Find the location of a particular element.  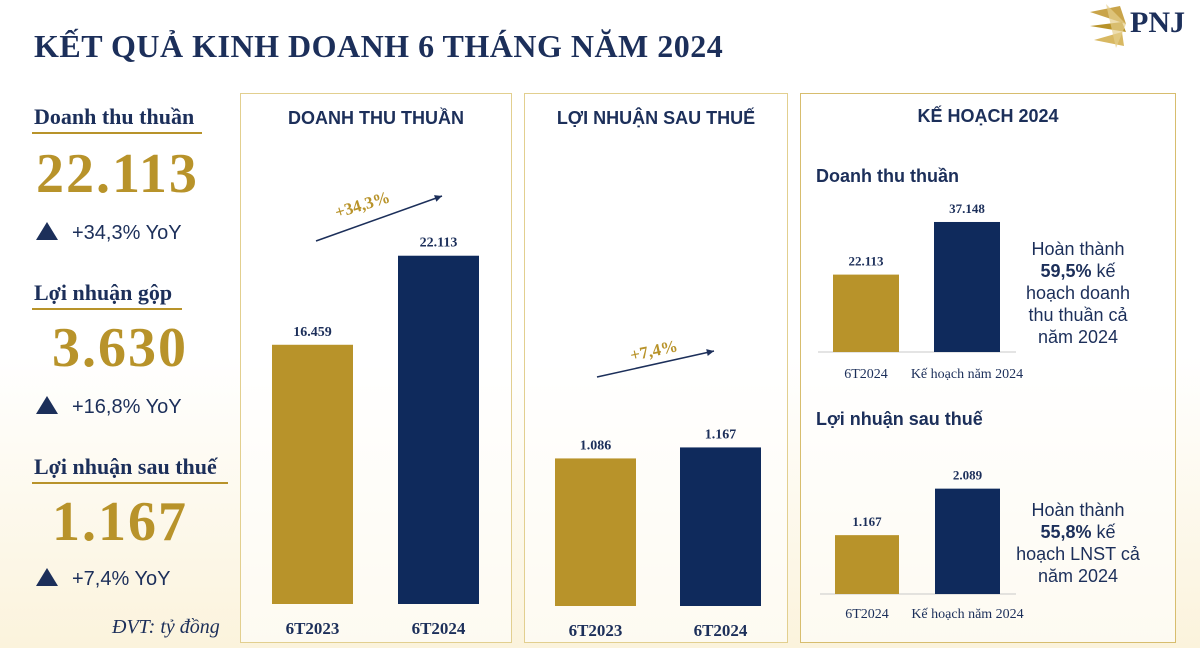

bar-value-label: 16.459 is located at coordinates (312, 332).